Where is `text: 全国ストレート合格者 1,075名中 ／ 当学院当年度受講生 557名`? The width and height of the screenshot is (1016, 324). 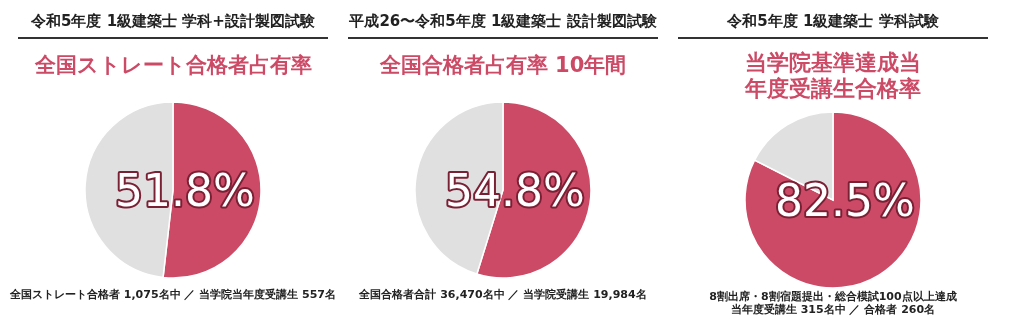 text: 全国ストレート合格者 1,075名中 ／ 当学院当年度受講生 557名 is located at coordinates (173, 294).